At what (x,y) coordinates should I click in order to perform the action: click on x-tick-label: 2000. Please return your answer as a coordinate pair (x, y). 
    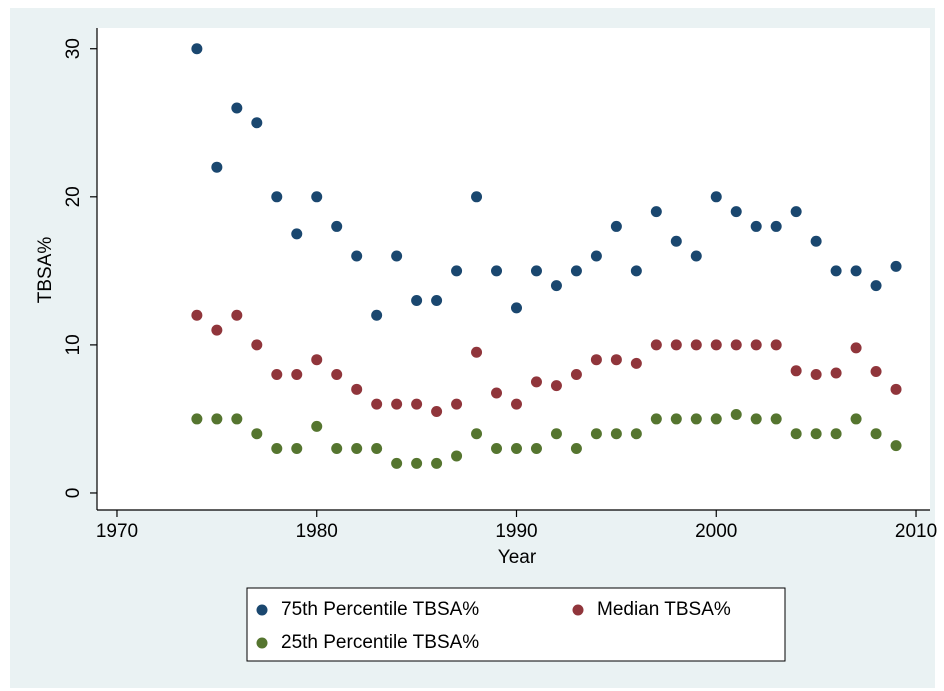
    Looking at the image, I should click on (716, 531).